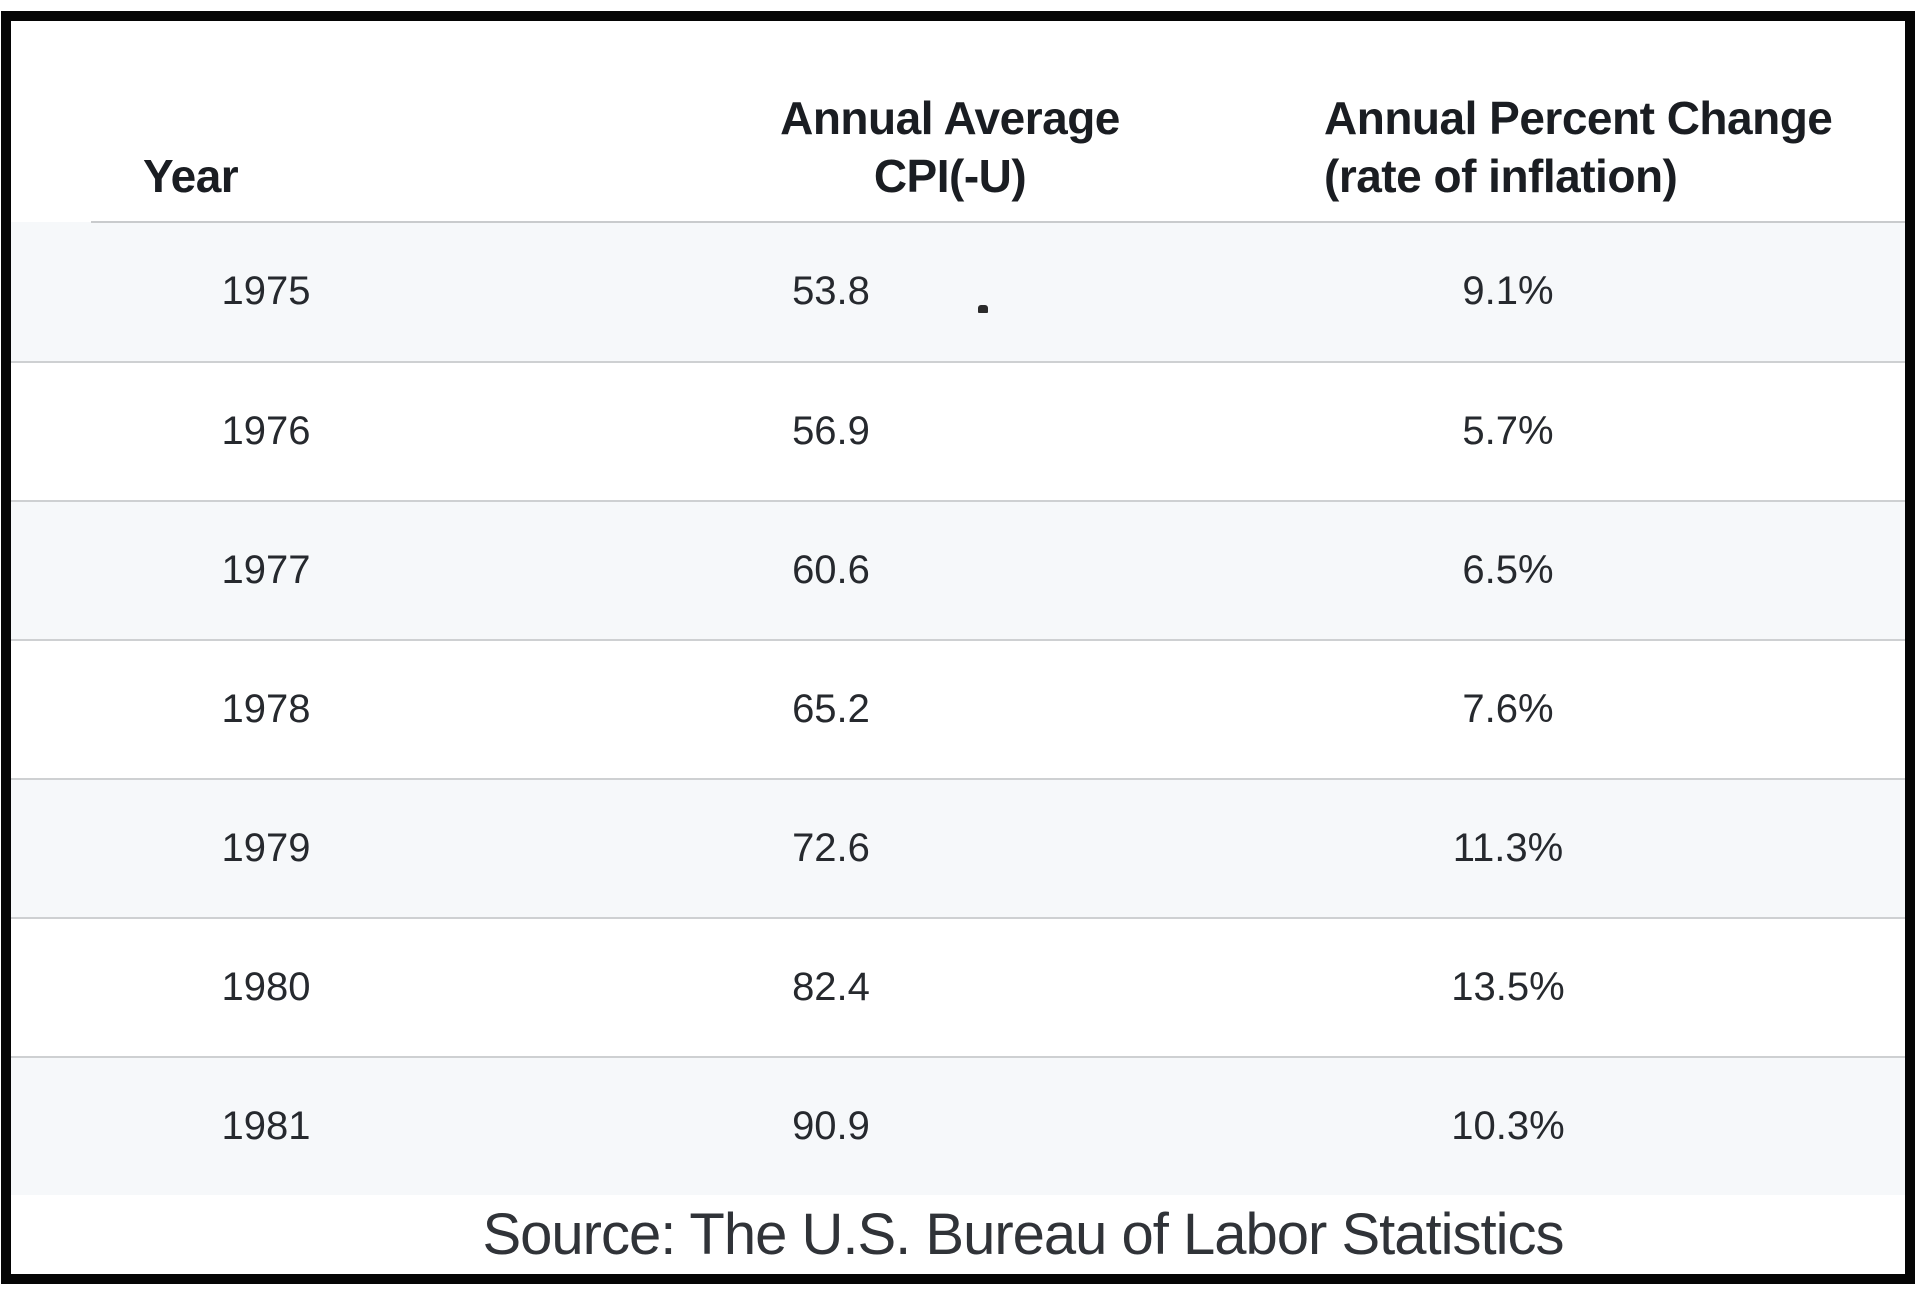  What do you see at coordinates (1578, 118) in the screenshot?
I see `column-header-percent-change-line1: Annual Percent Change` at bounding box center [1578, 118].